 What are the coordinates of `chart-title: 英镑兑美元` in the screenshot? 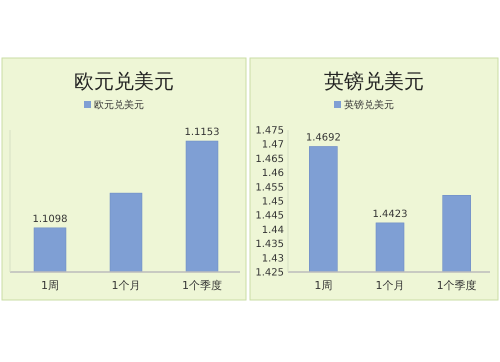 It's located at (374, 81).